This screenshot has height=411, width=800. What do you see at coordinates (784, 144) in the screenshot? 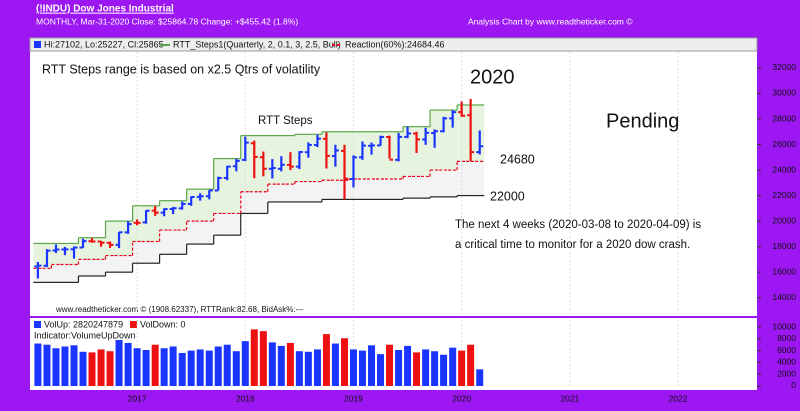
I see `y-tick-label: 26000` at bounding box center [784, 144].